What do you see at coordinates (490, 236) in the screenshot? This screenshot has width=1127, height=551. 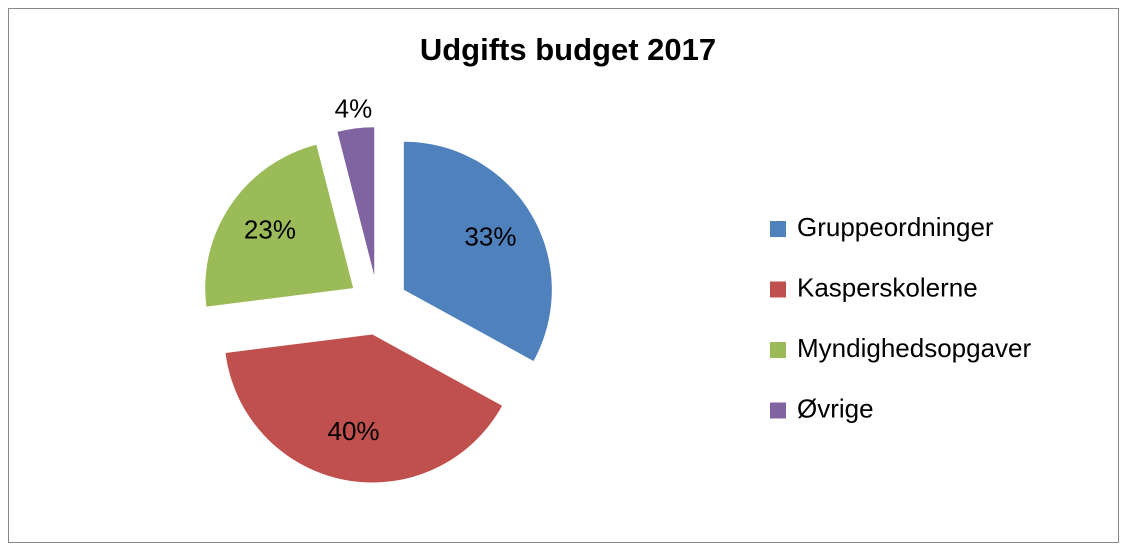 I see `data-label: 33%` at bounding box center [490, 236].